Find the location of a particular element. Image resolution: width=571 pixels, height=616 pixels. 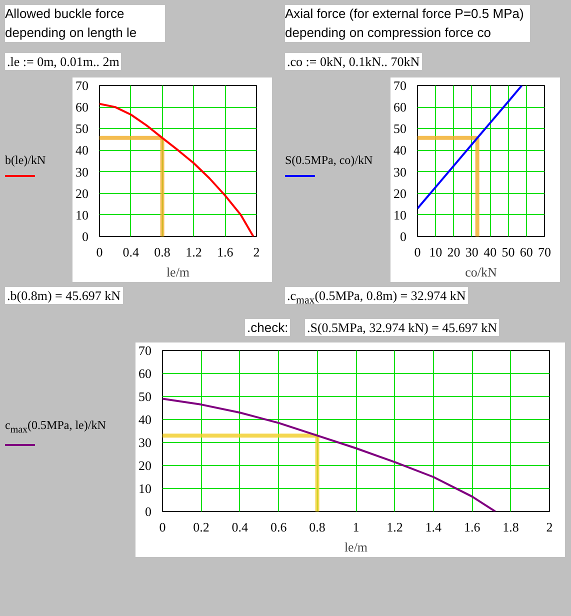

x-tick-label: 50 is located at coordinates (508, 252).